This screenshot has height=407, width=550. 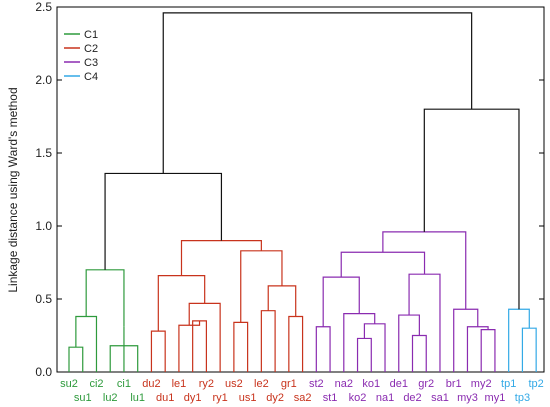 I want to click on link-d1, so click(x=529, y=349).